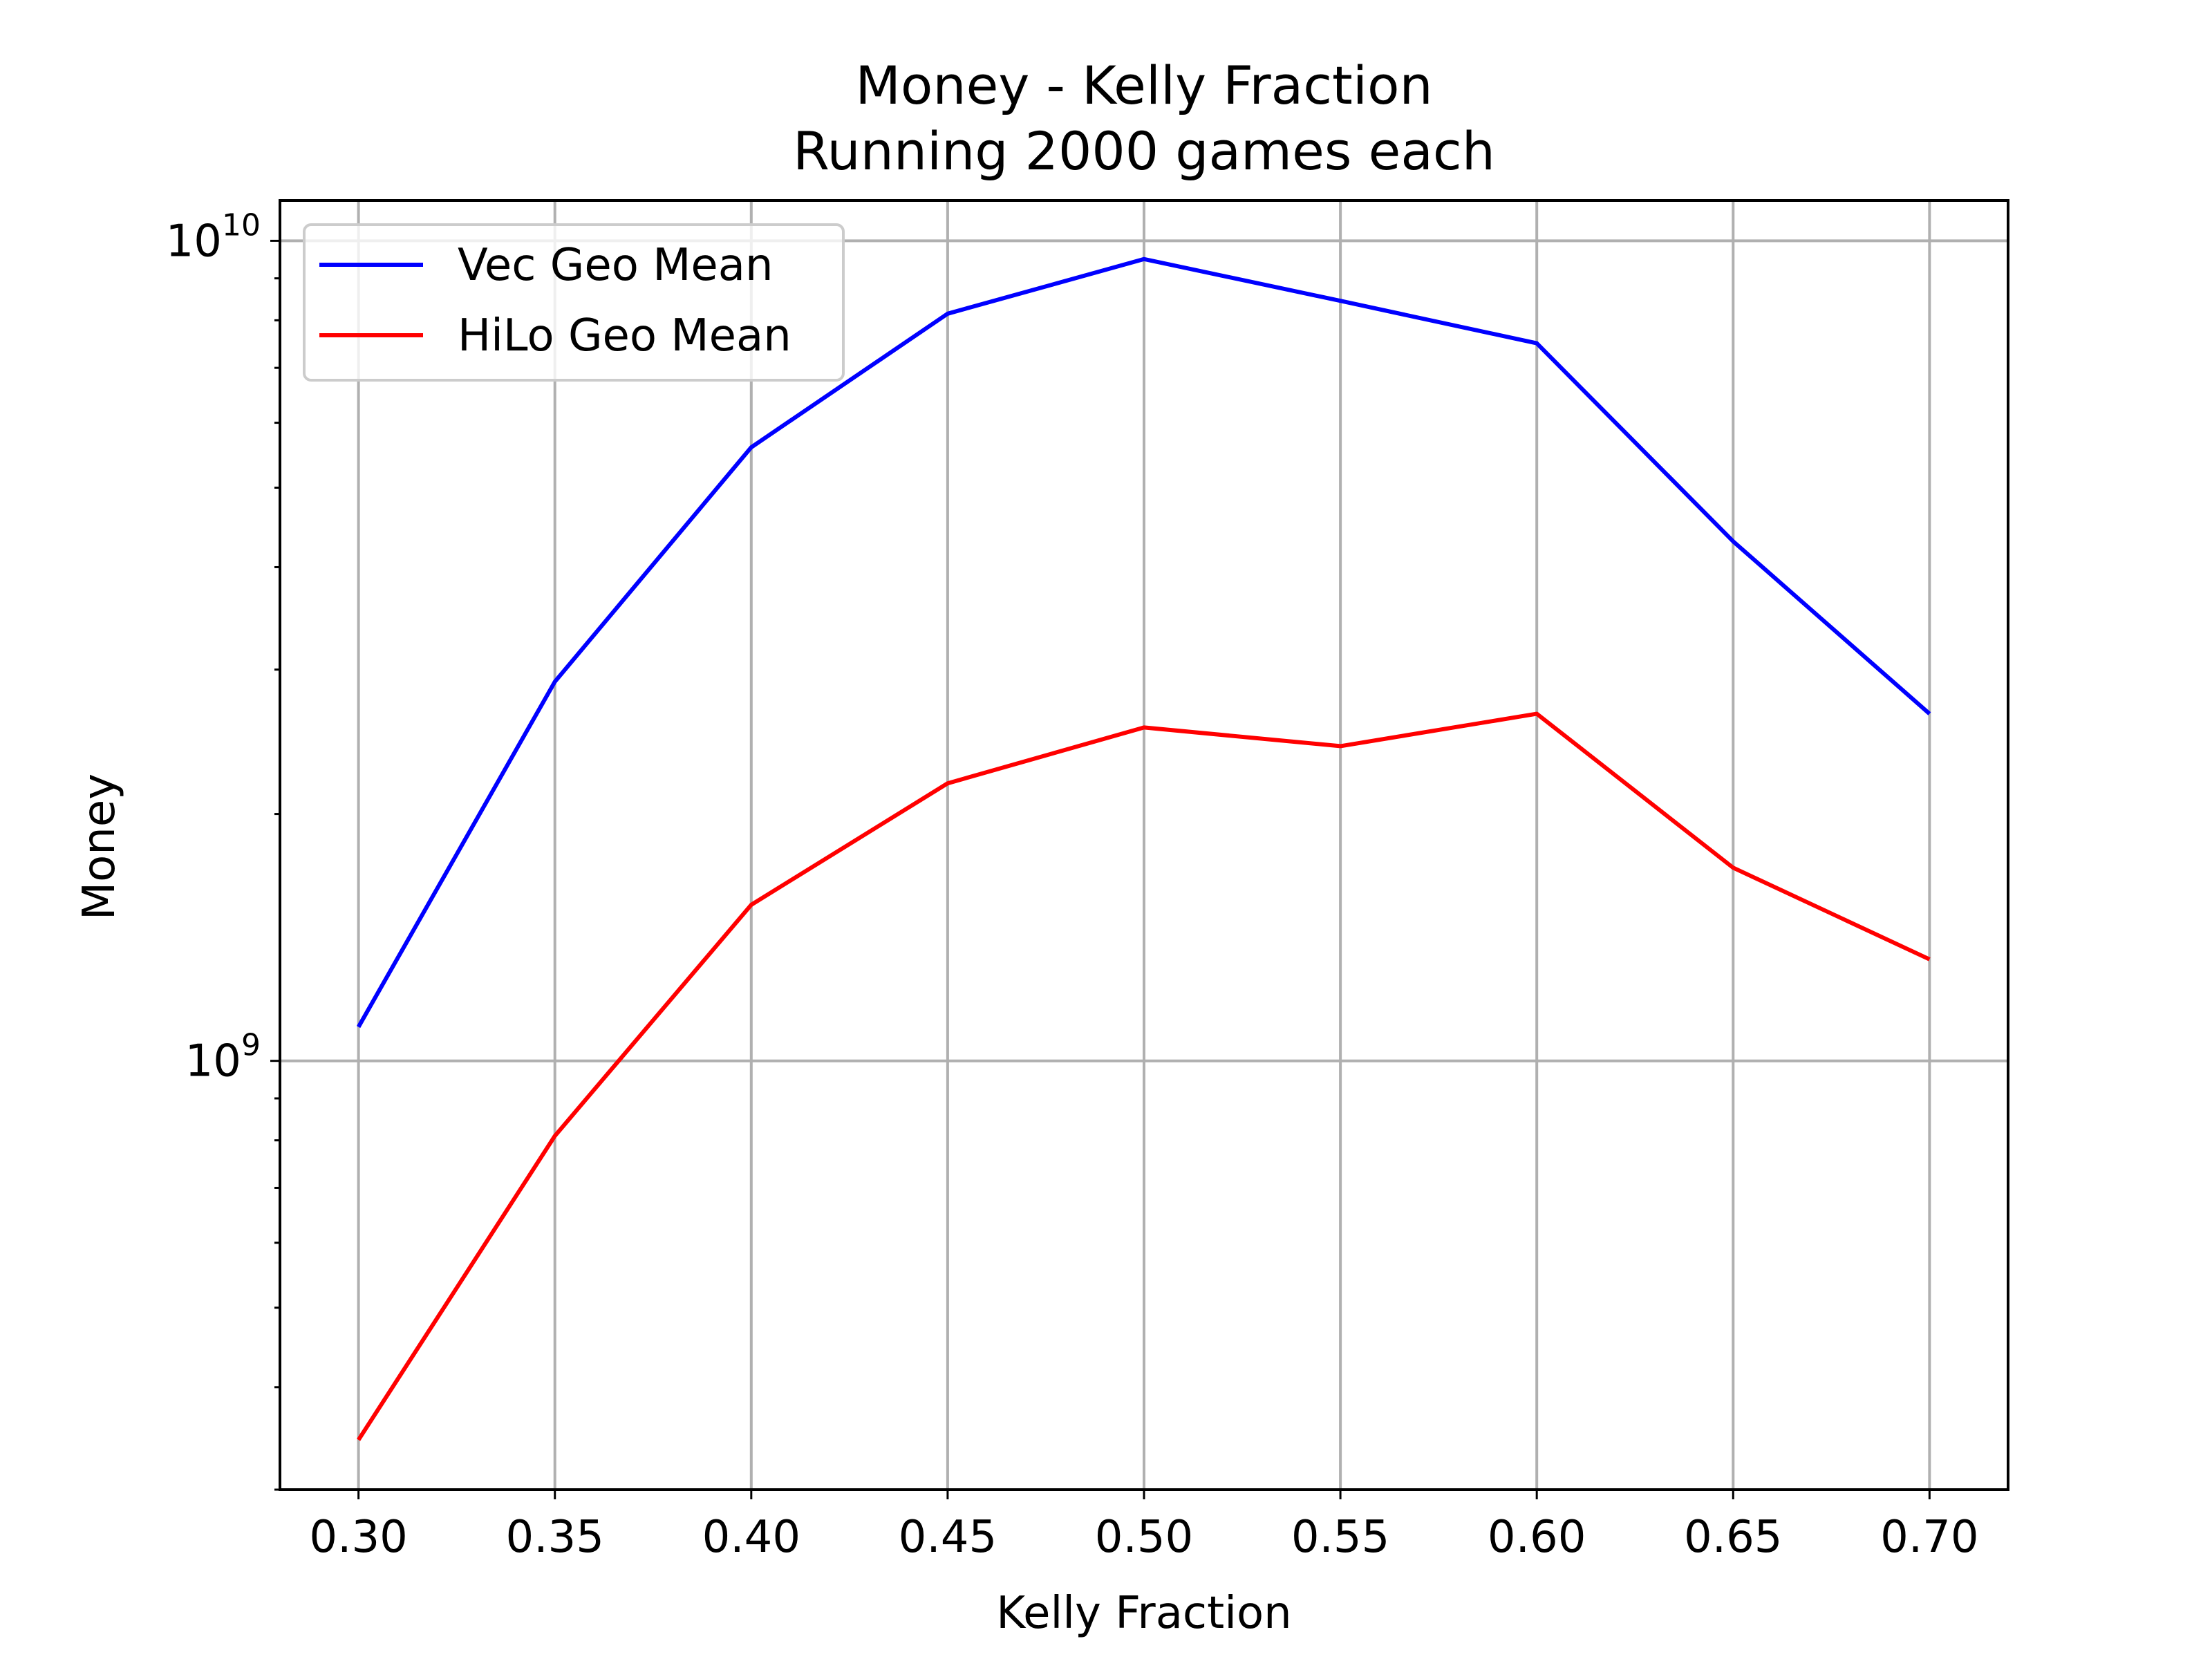  What do you see at coordinates (1537, 1537) in the screenshot?
I see `x-tick-label: 0.60` at bounding box center [1537, 1537].